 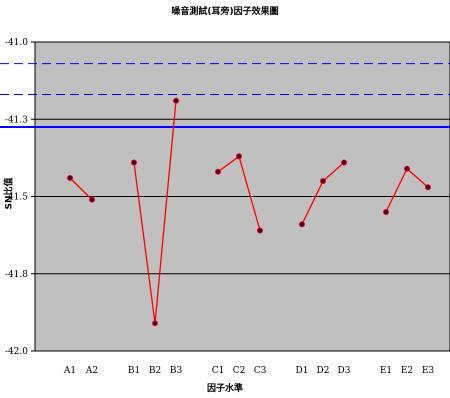 I want to click on y-tick-label: -42.0, so click(x=16, y=352).